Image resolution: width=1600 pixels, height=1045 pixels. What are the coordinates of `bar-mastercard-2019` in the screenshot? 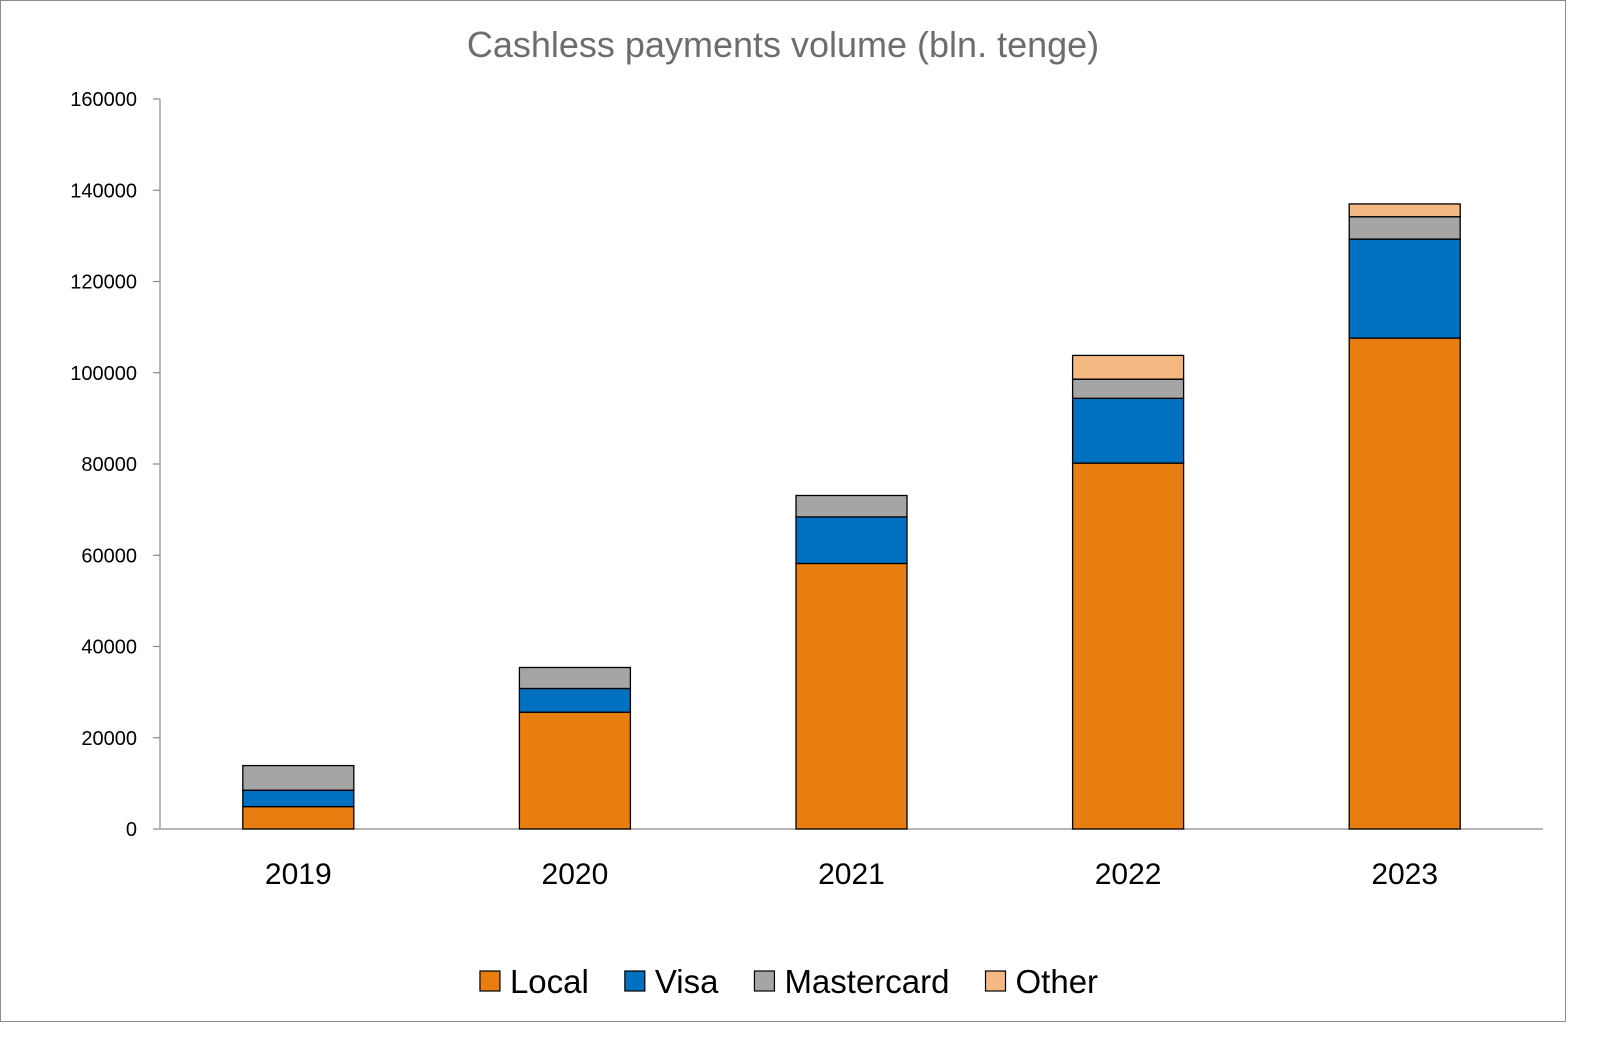 It's located at (298, 777).